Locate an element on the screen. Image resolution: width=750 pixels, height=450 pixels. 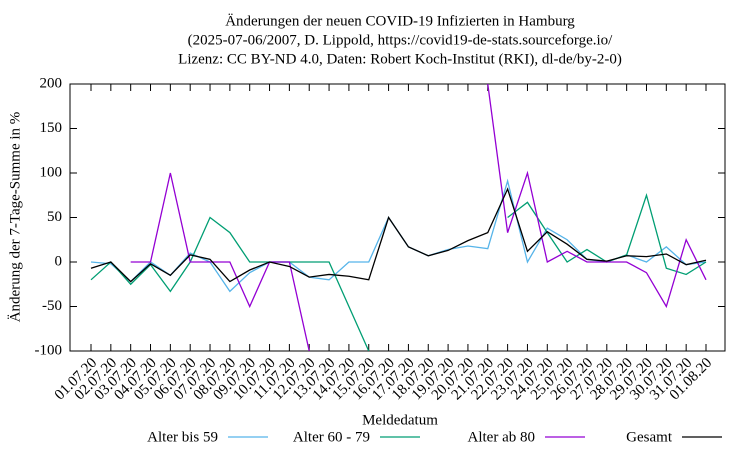
y-tick-label: -100 is located at coordinates (49, 350).